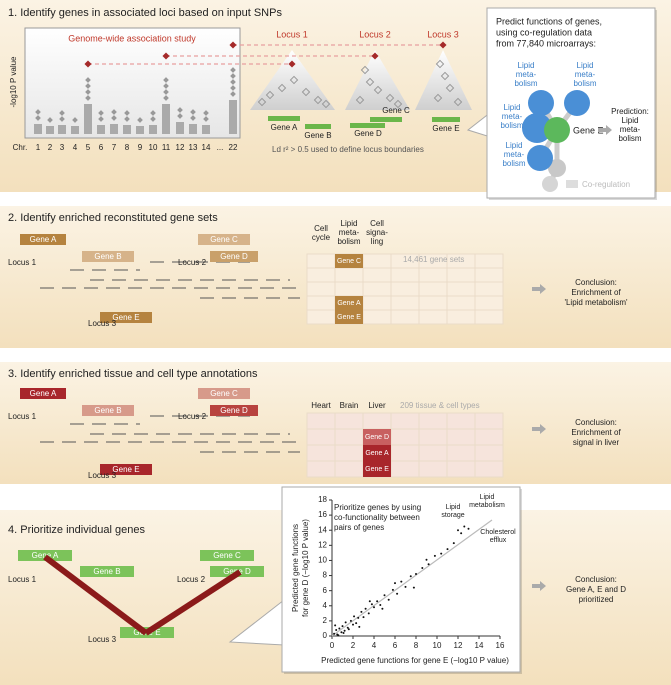 This screenshot has width=671, height=685. What do you see at coordinates (206, 147) in the screenshot?
I see `chr-label: 14` at bounding box center [206, 147].